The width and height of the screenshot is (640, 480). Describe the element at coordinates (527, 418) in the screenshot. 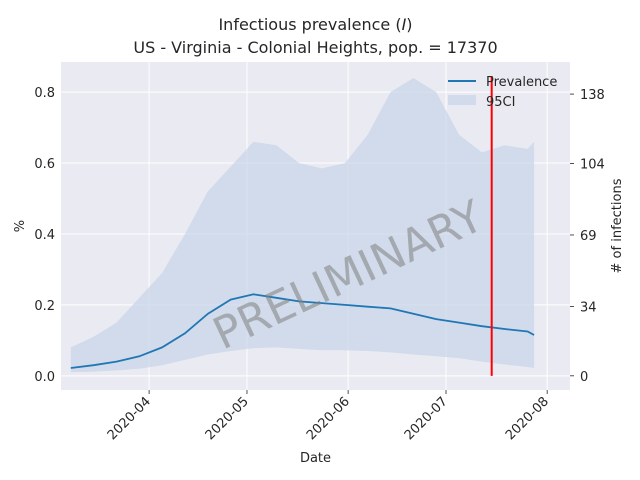

I see `x-tick-label: 2020-08` at that location.